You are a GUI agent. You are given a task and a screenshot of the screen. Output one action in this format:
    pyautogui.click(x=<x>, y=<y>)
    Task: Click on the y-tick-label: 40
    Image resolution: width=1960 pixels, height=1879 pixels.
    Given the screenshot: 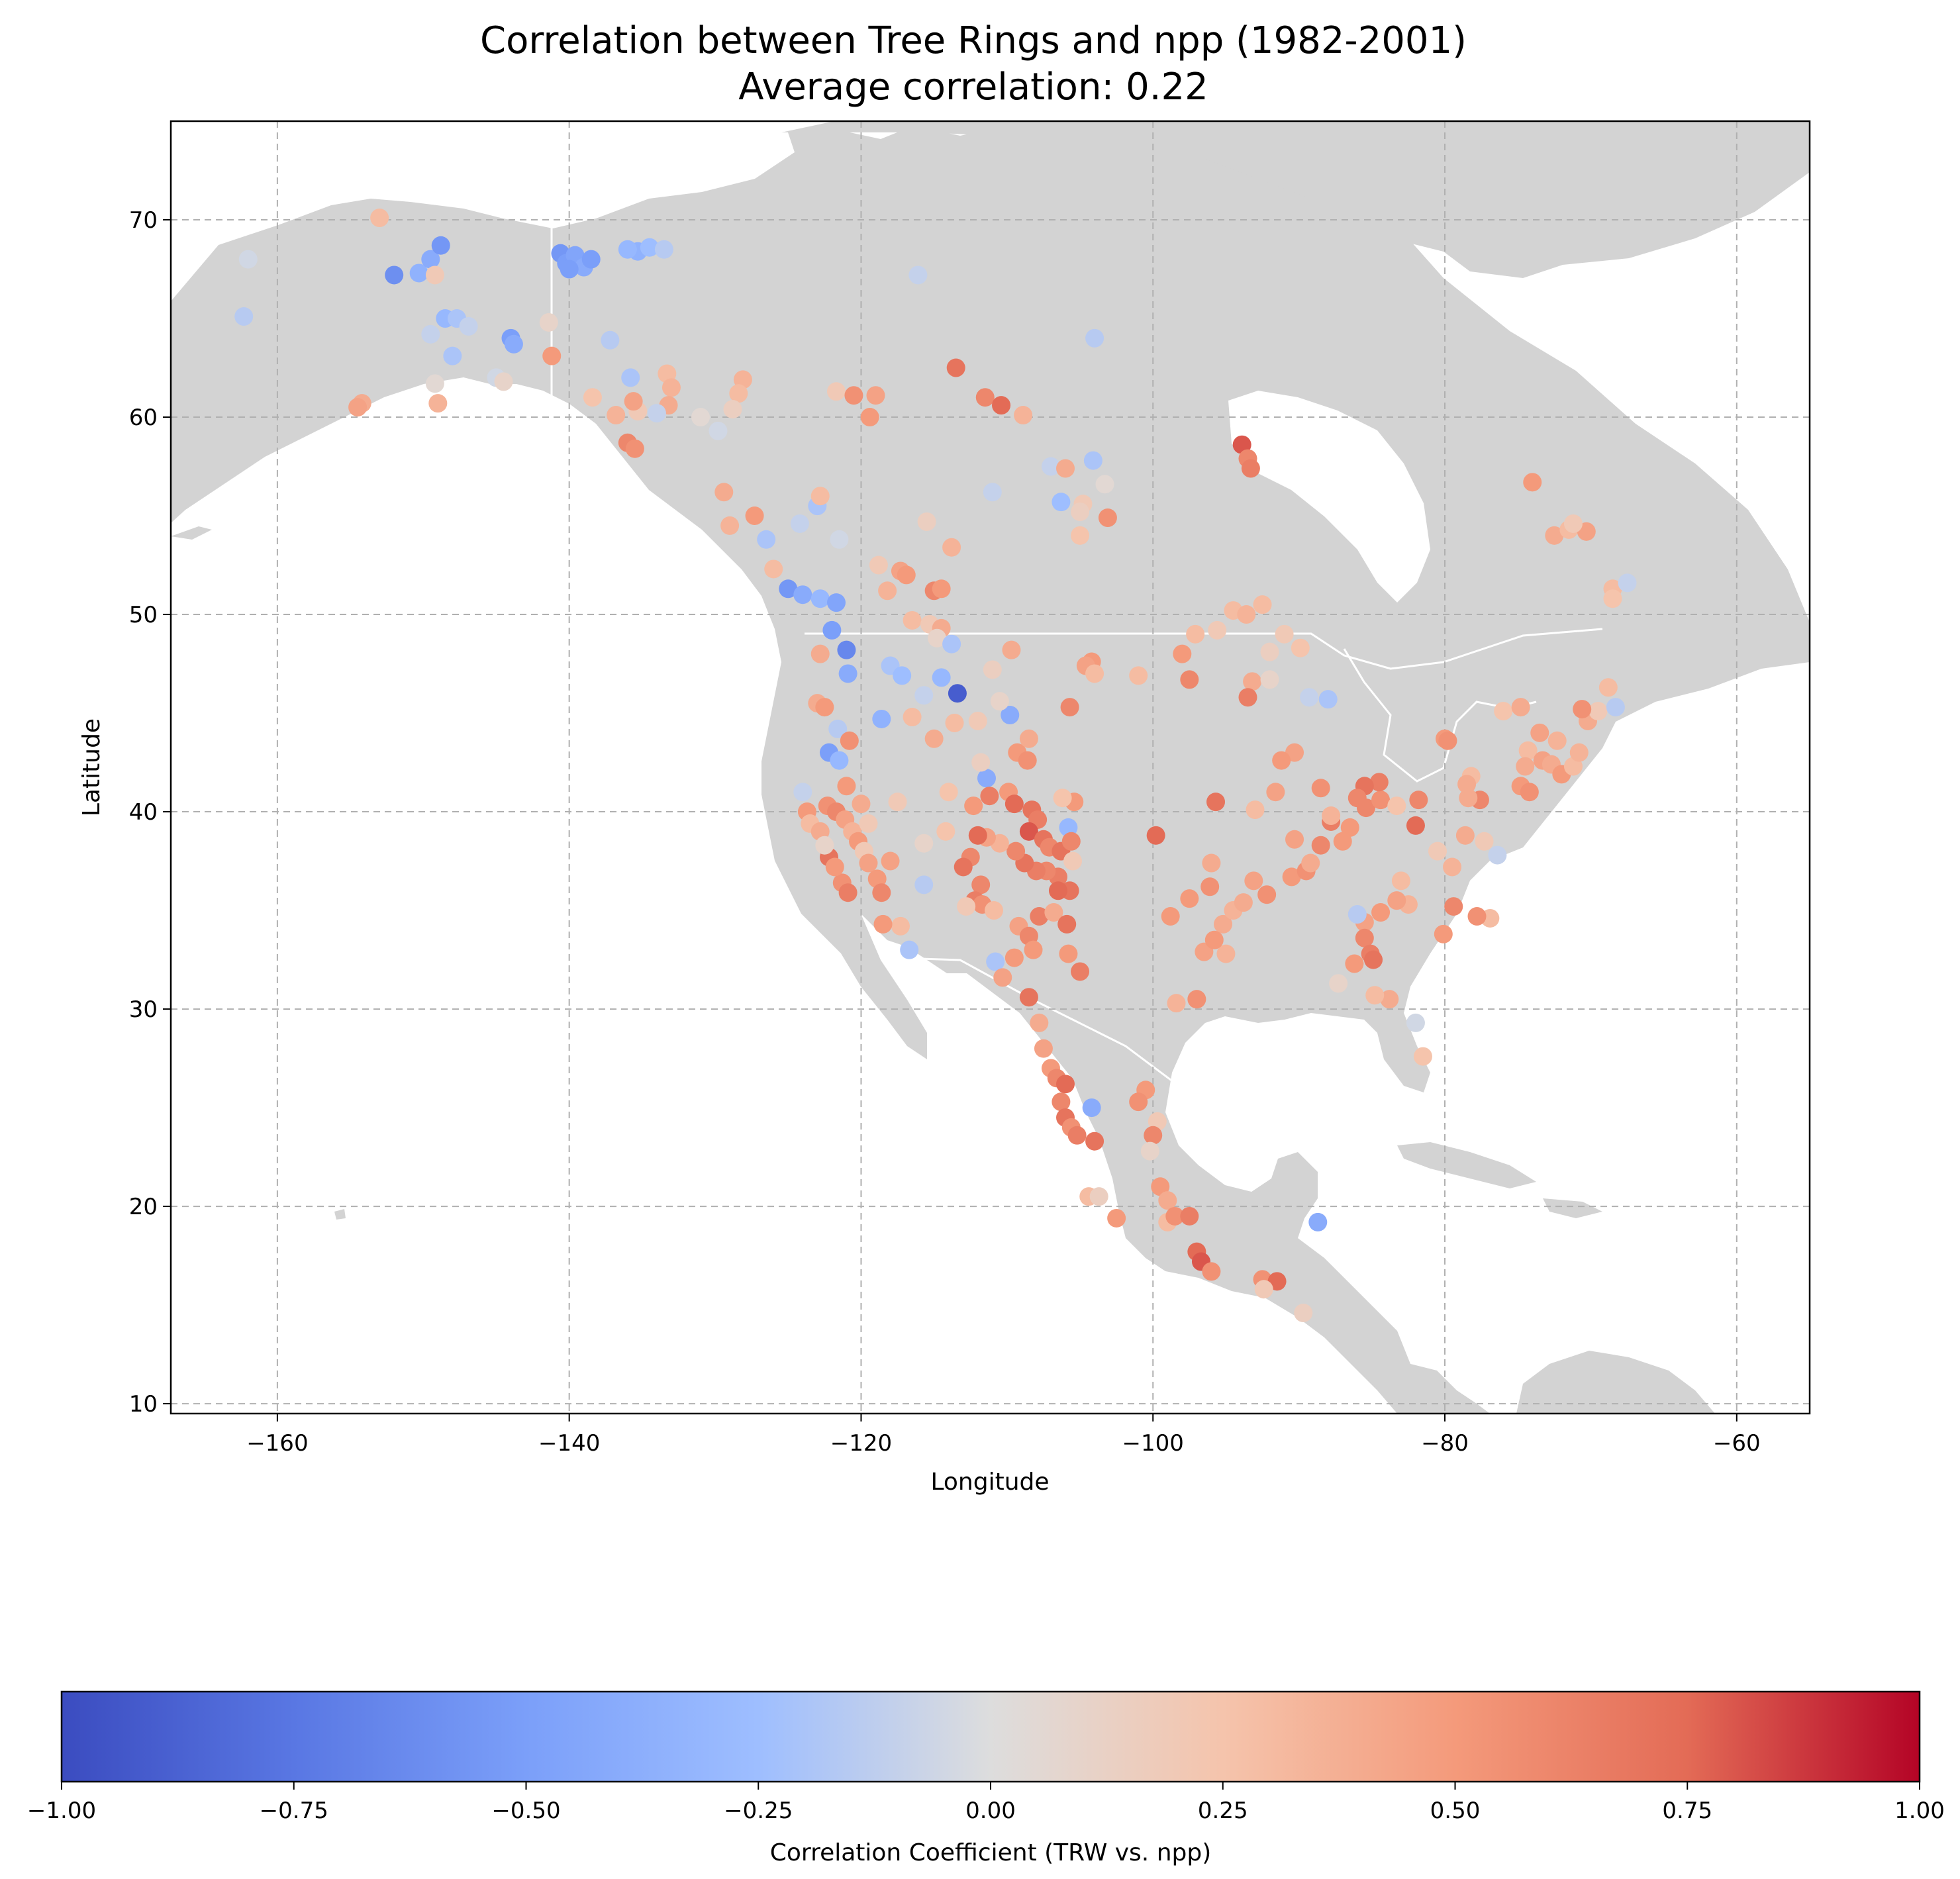 What is the action you would take?
    pyautogui.click(x=143, y=812)
    